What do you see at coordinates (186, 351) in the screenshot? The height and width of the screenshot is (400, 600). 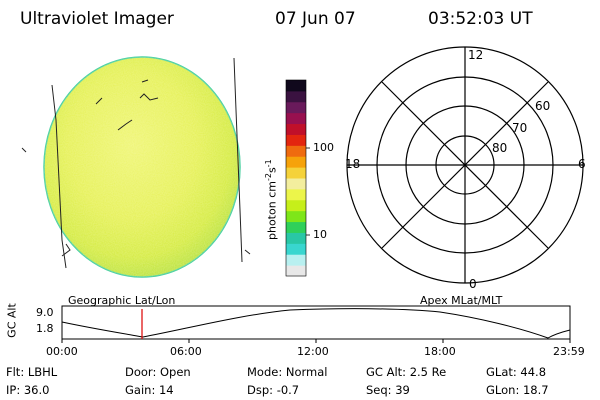 I see `altitude-xtick-1: 06:00` at bounding box center [186, 351].